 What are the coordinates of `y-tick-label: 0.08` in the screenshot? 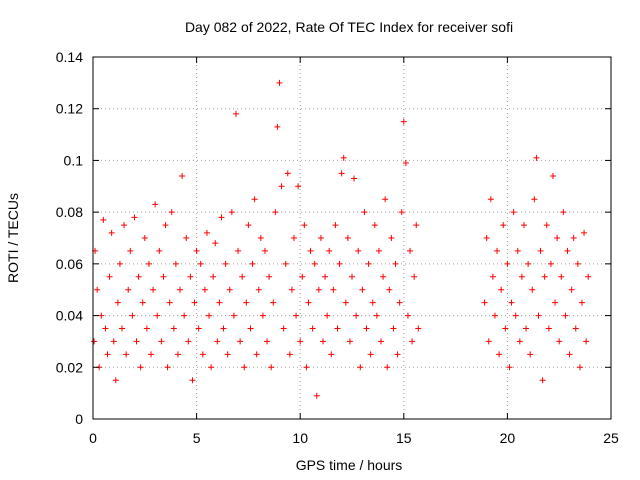 It's located at (69, 212).